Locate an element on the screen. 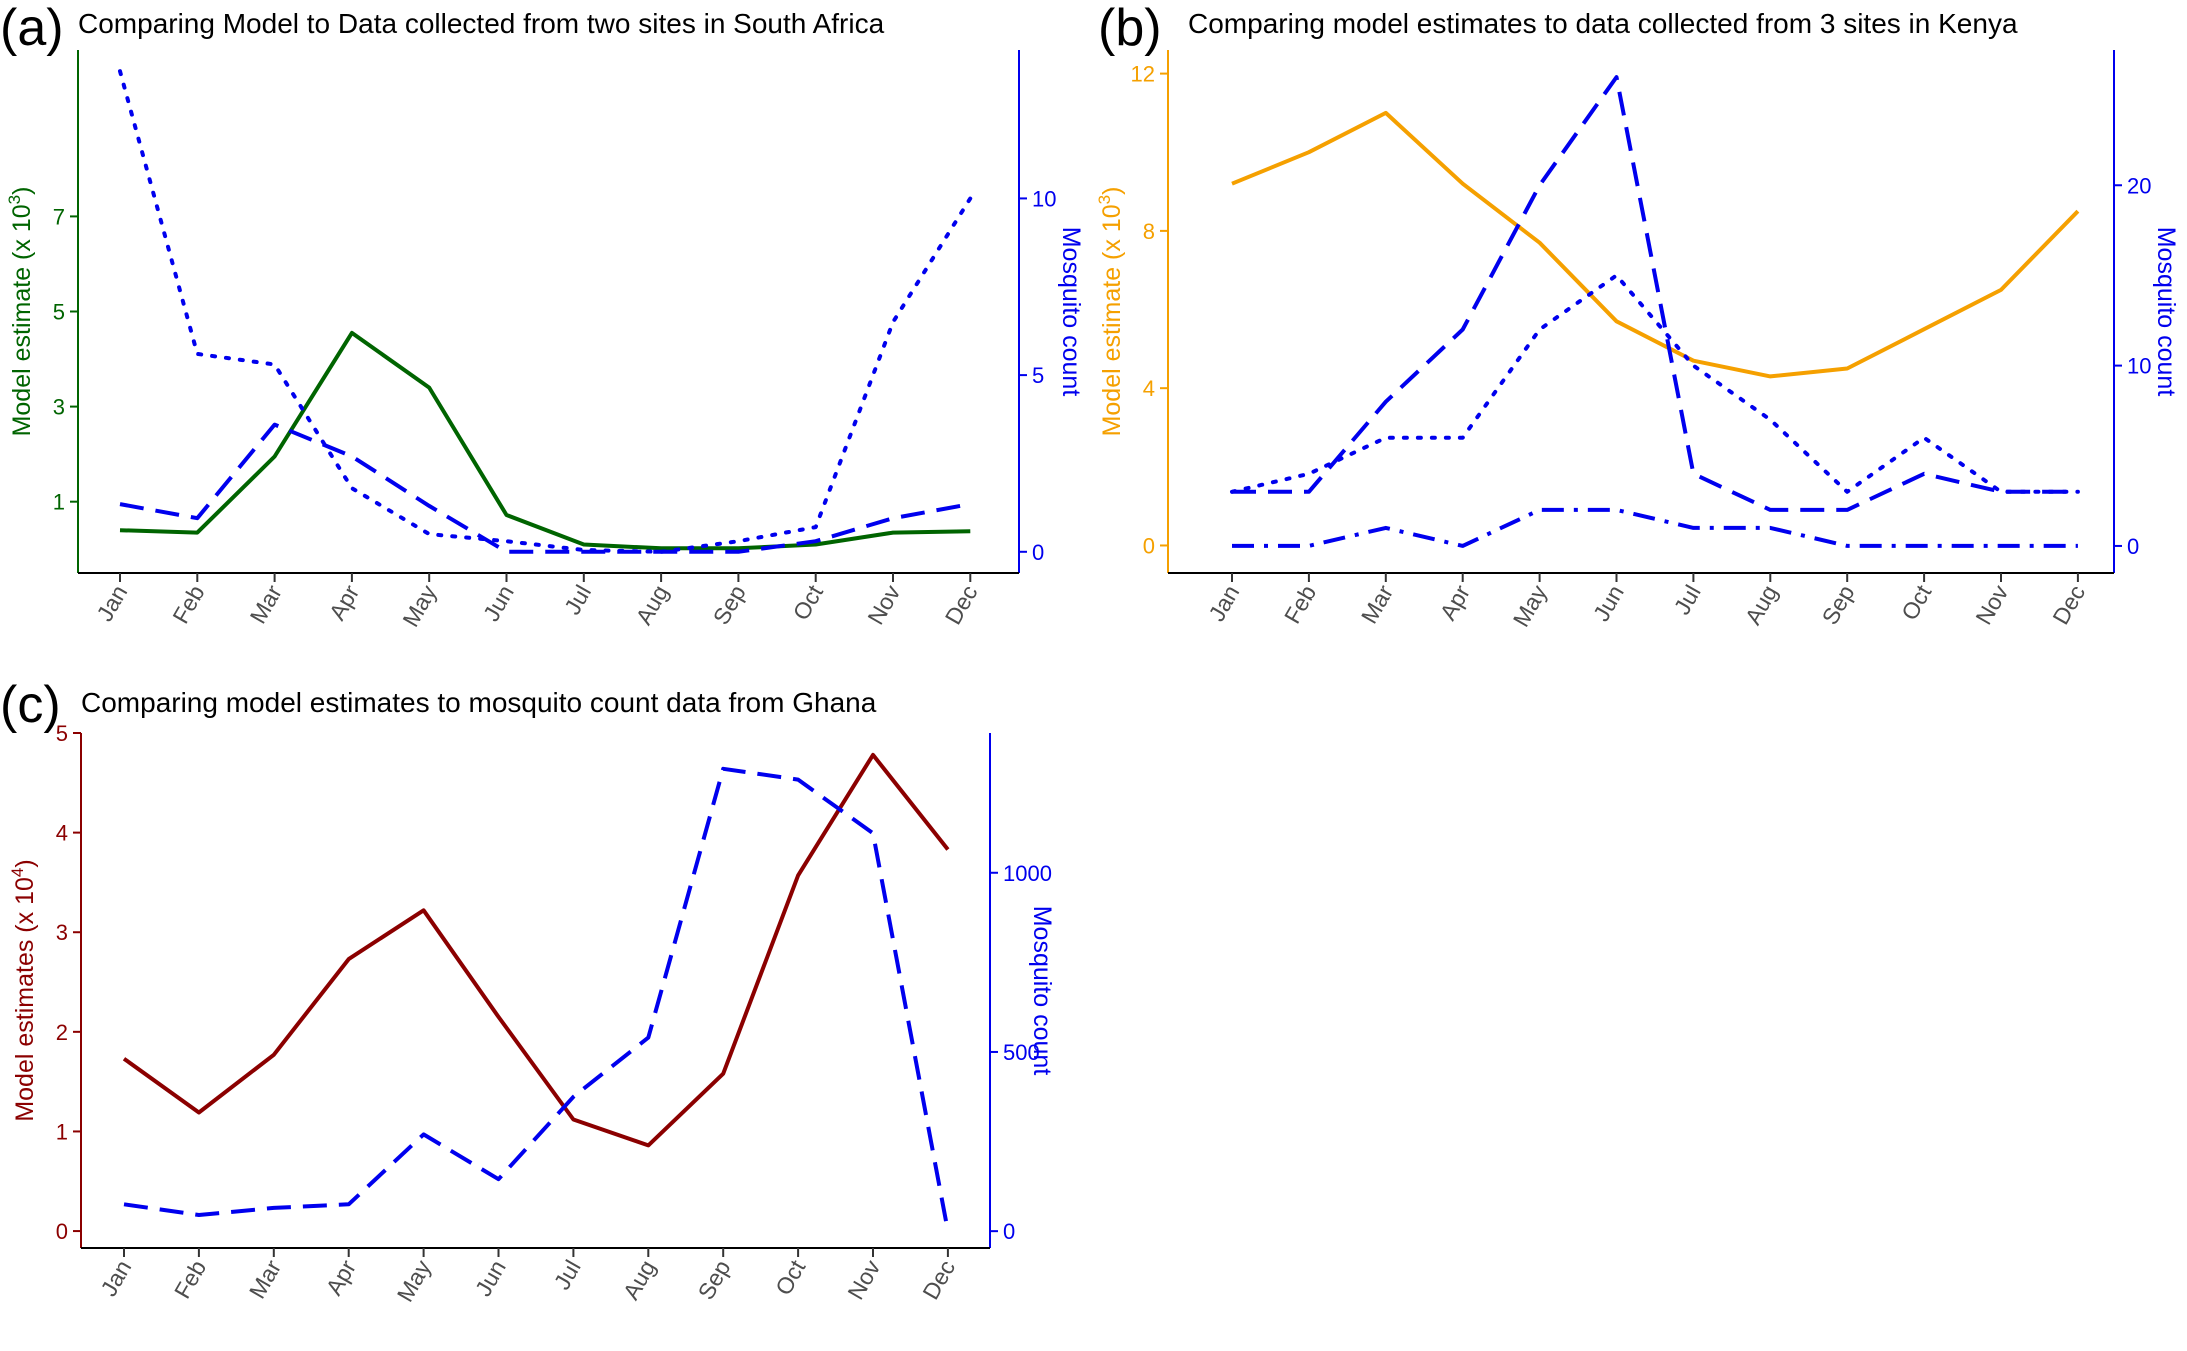 The width and height of the screenshot is (2187, 1351). panel-label: (c) is located at coordinates (30, 705).